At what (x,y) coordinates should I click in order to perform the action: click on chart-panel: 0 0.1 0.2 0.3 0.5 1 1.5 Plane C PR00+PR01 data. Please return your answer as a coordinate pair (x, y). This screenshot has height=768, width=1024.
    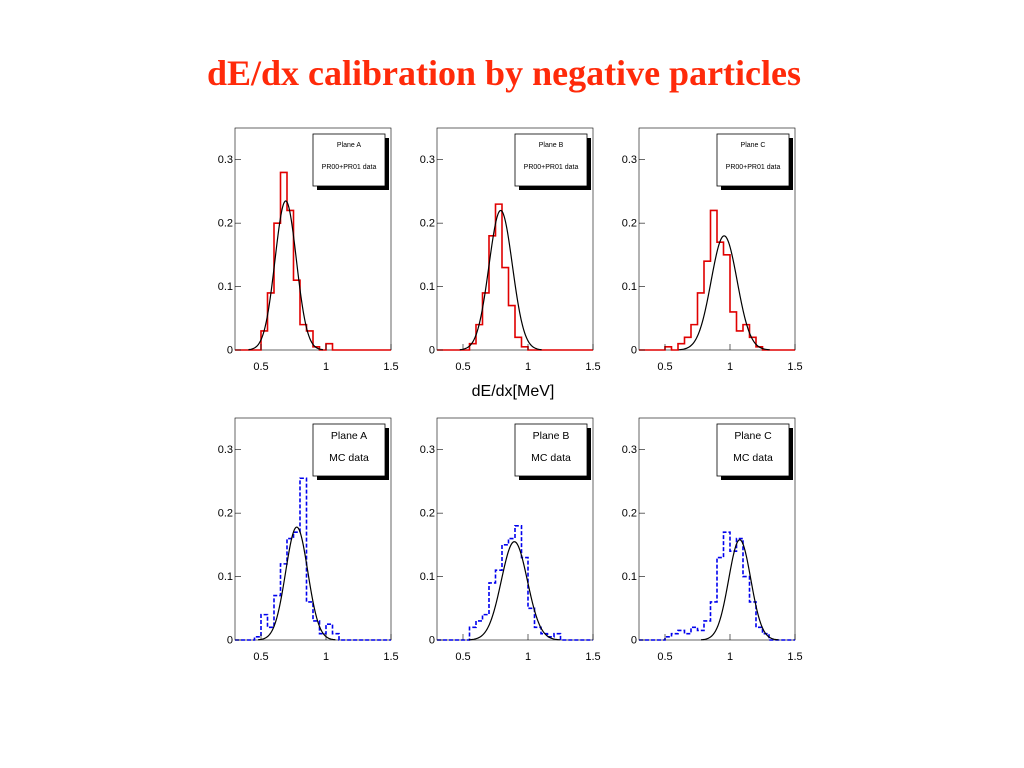
    Looking at the image, I should click on (712, 250).